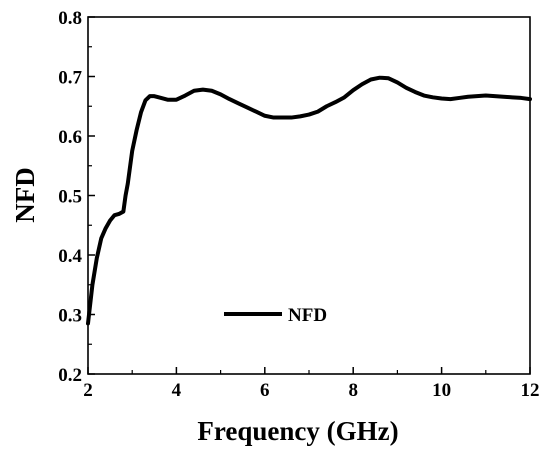  What do you see at coordinates (70, 375) in the screenshot?
I see `y-tick-label: 0.2` at bounding box center [70, 375].